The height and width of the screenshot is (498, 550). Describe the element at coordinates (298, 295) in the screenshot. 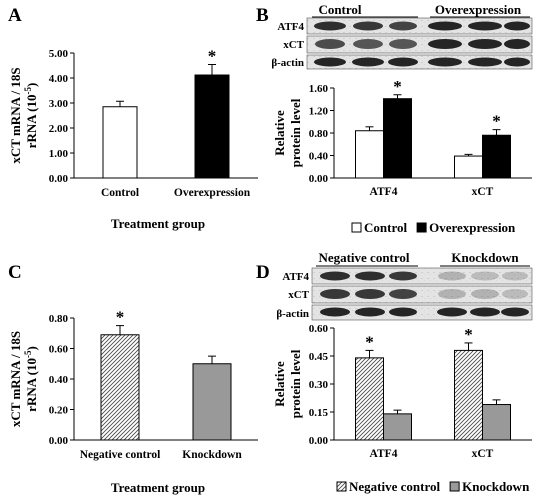

I see `blot-d-row-label-xct: xCT` at that location.